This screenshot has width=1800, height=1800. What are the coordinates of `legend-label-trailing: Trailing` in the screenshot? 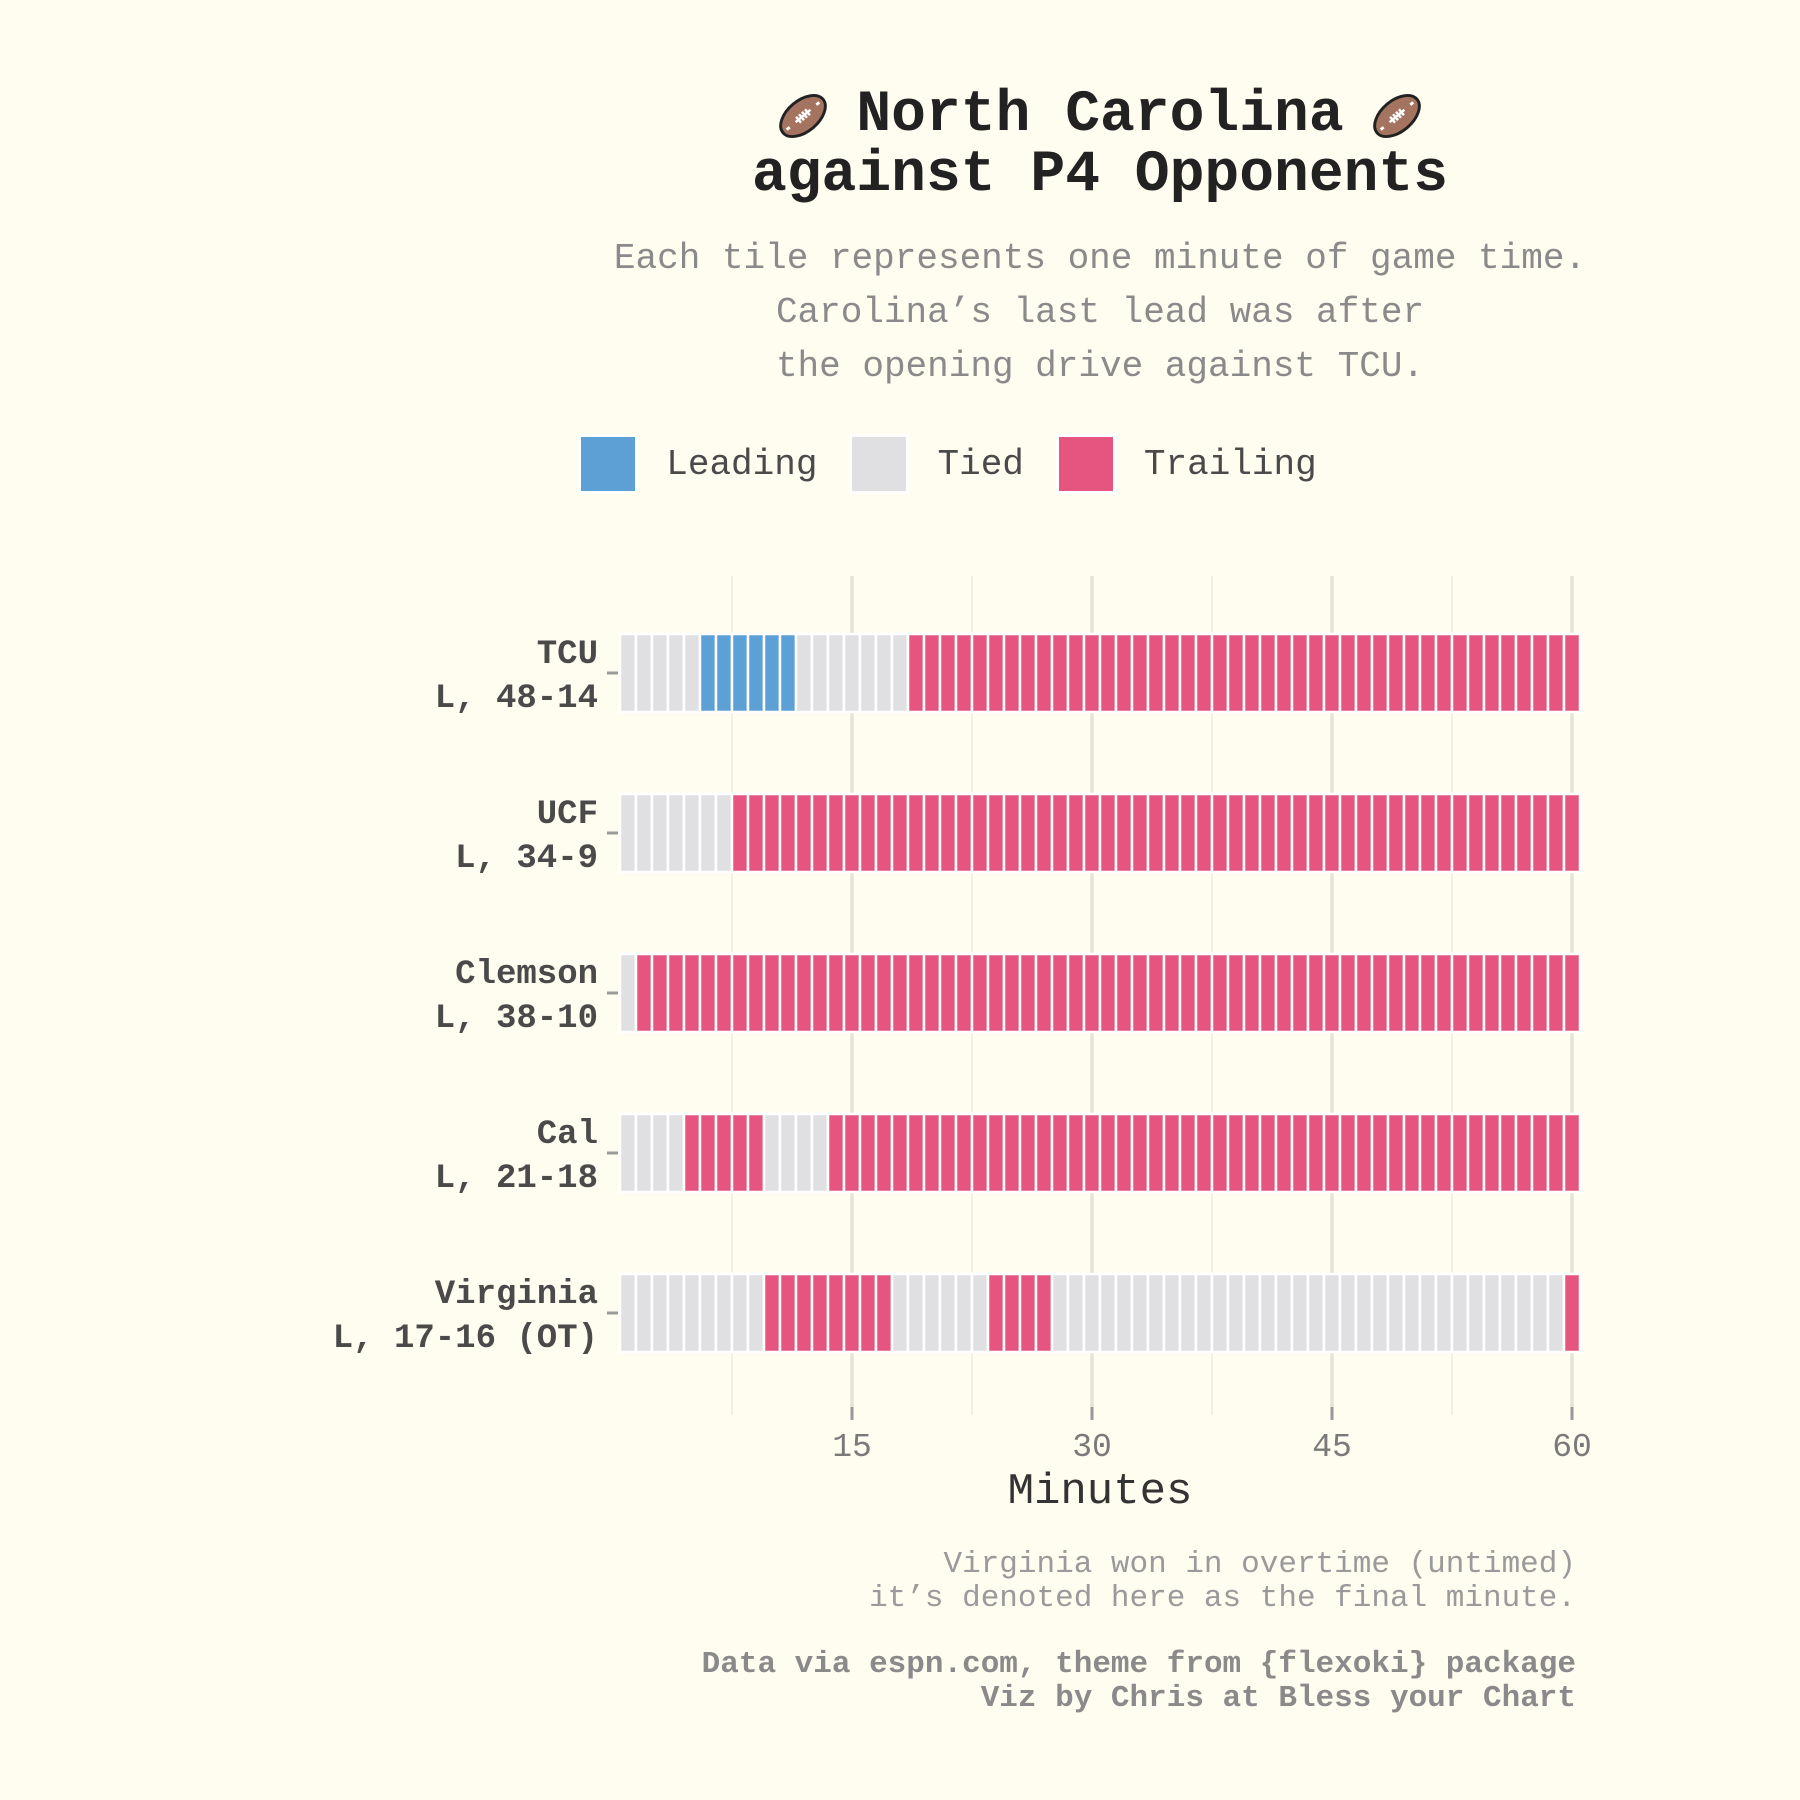 It's located at (1230, 464).